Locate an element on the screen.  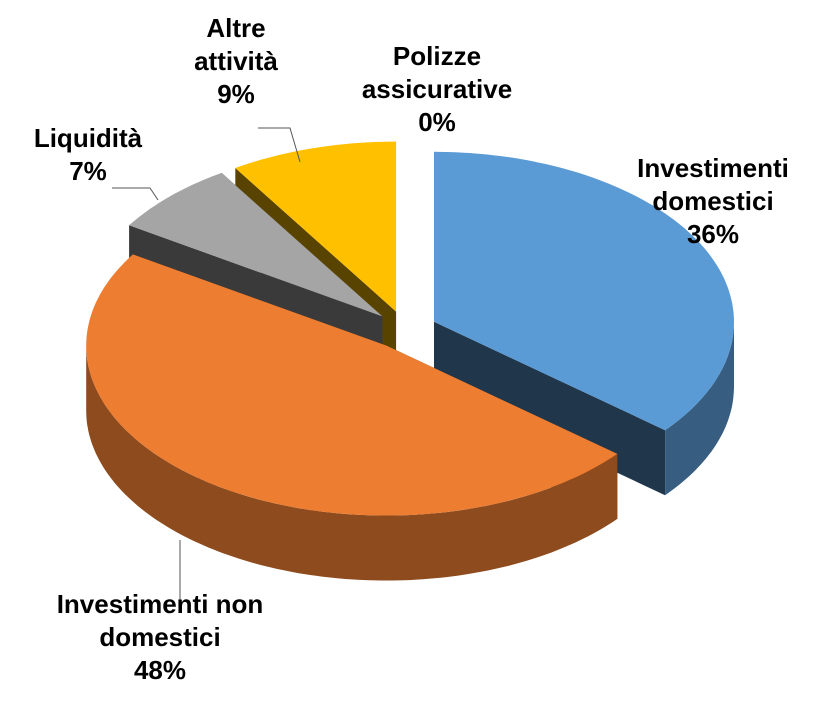
value-label: 36% is located at coordinates (713, 234).